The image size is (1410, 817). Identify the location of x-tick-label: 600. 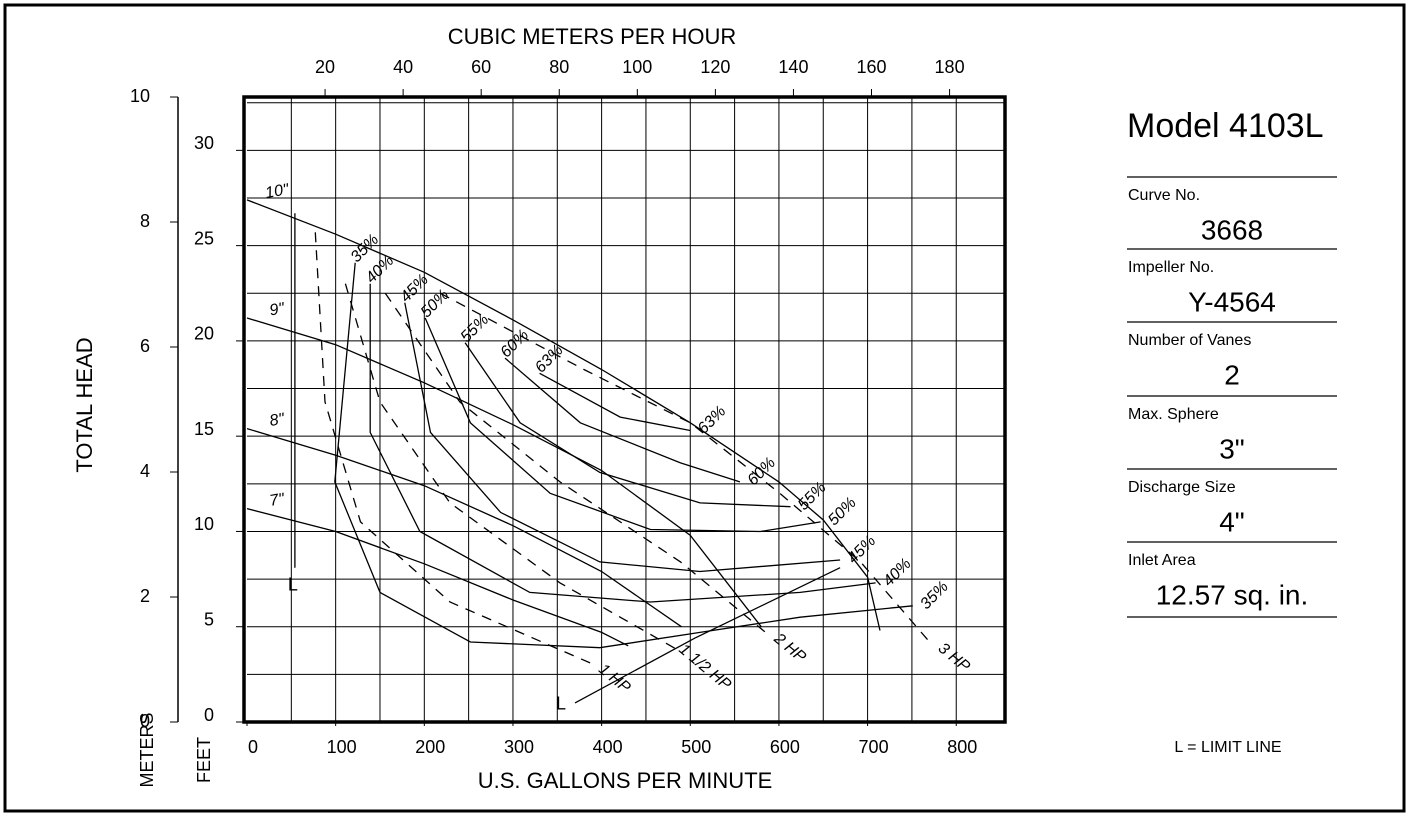
(785, 747).